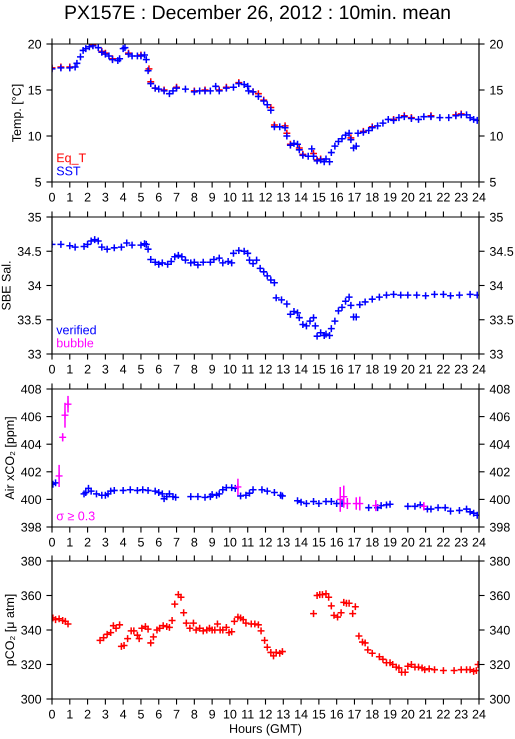 The height and width of the screenshot is (739, 515). What do you see at coordinates (31, 444) in the screenshot?
I see `y-tick-label: 404` at bounding box center [31, 444].